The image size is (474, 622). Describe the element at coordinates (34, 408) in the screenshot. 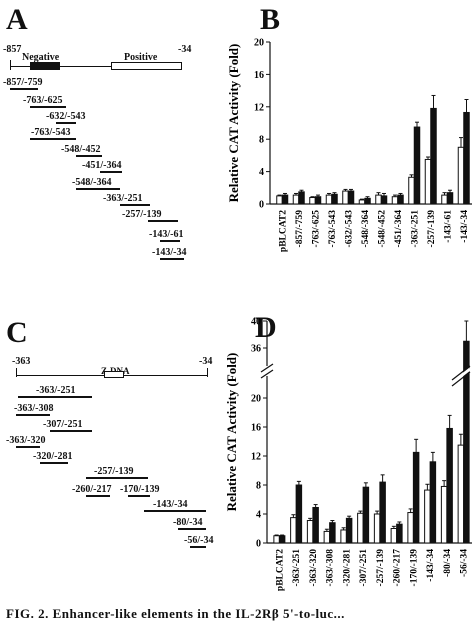

I see `fragment-label: -363/-308` at that location.